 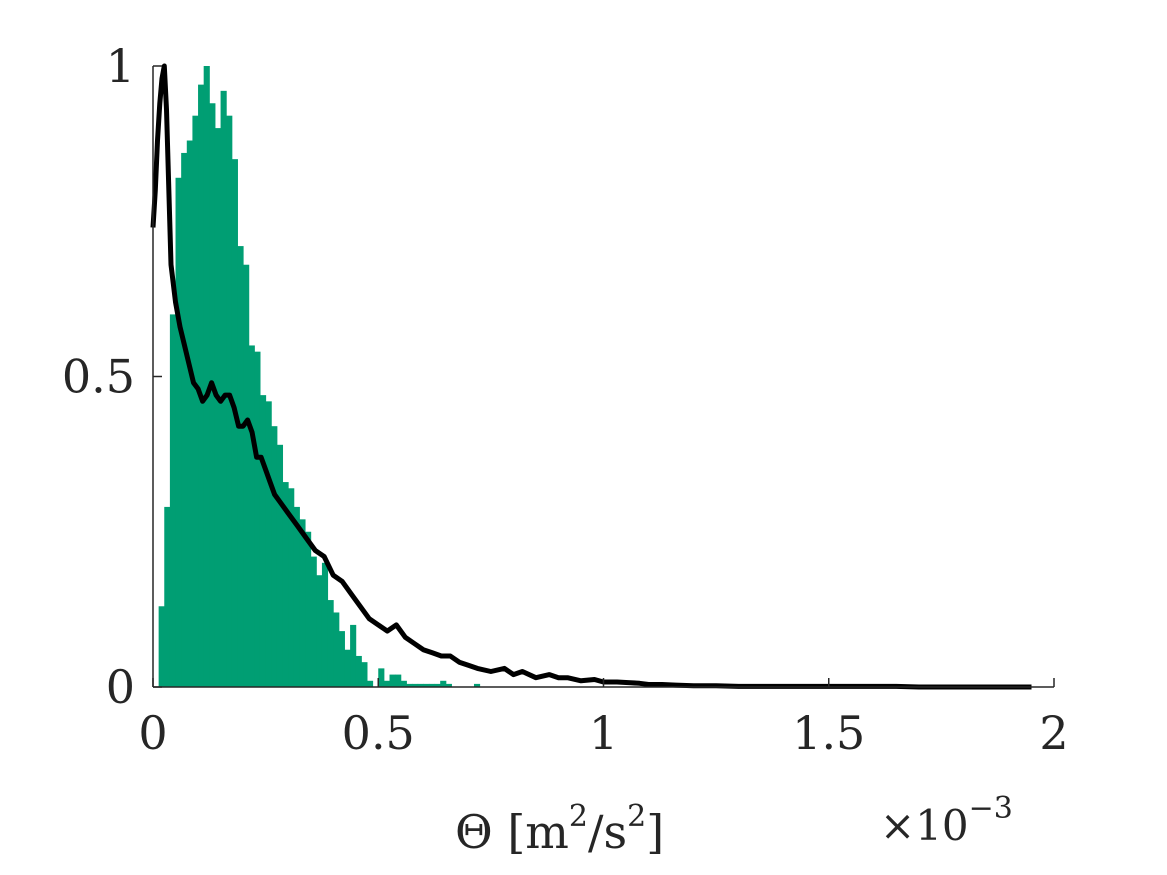 I want to click on x-tick-label: 2, so click(x=1053, y=733).